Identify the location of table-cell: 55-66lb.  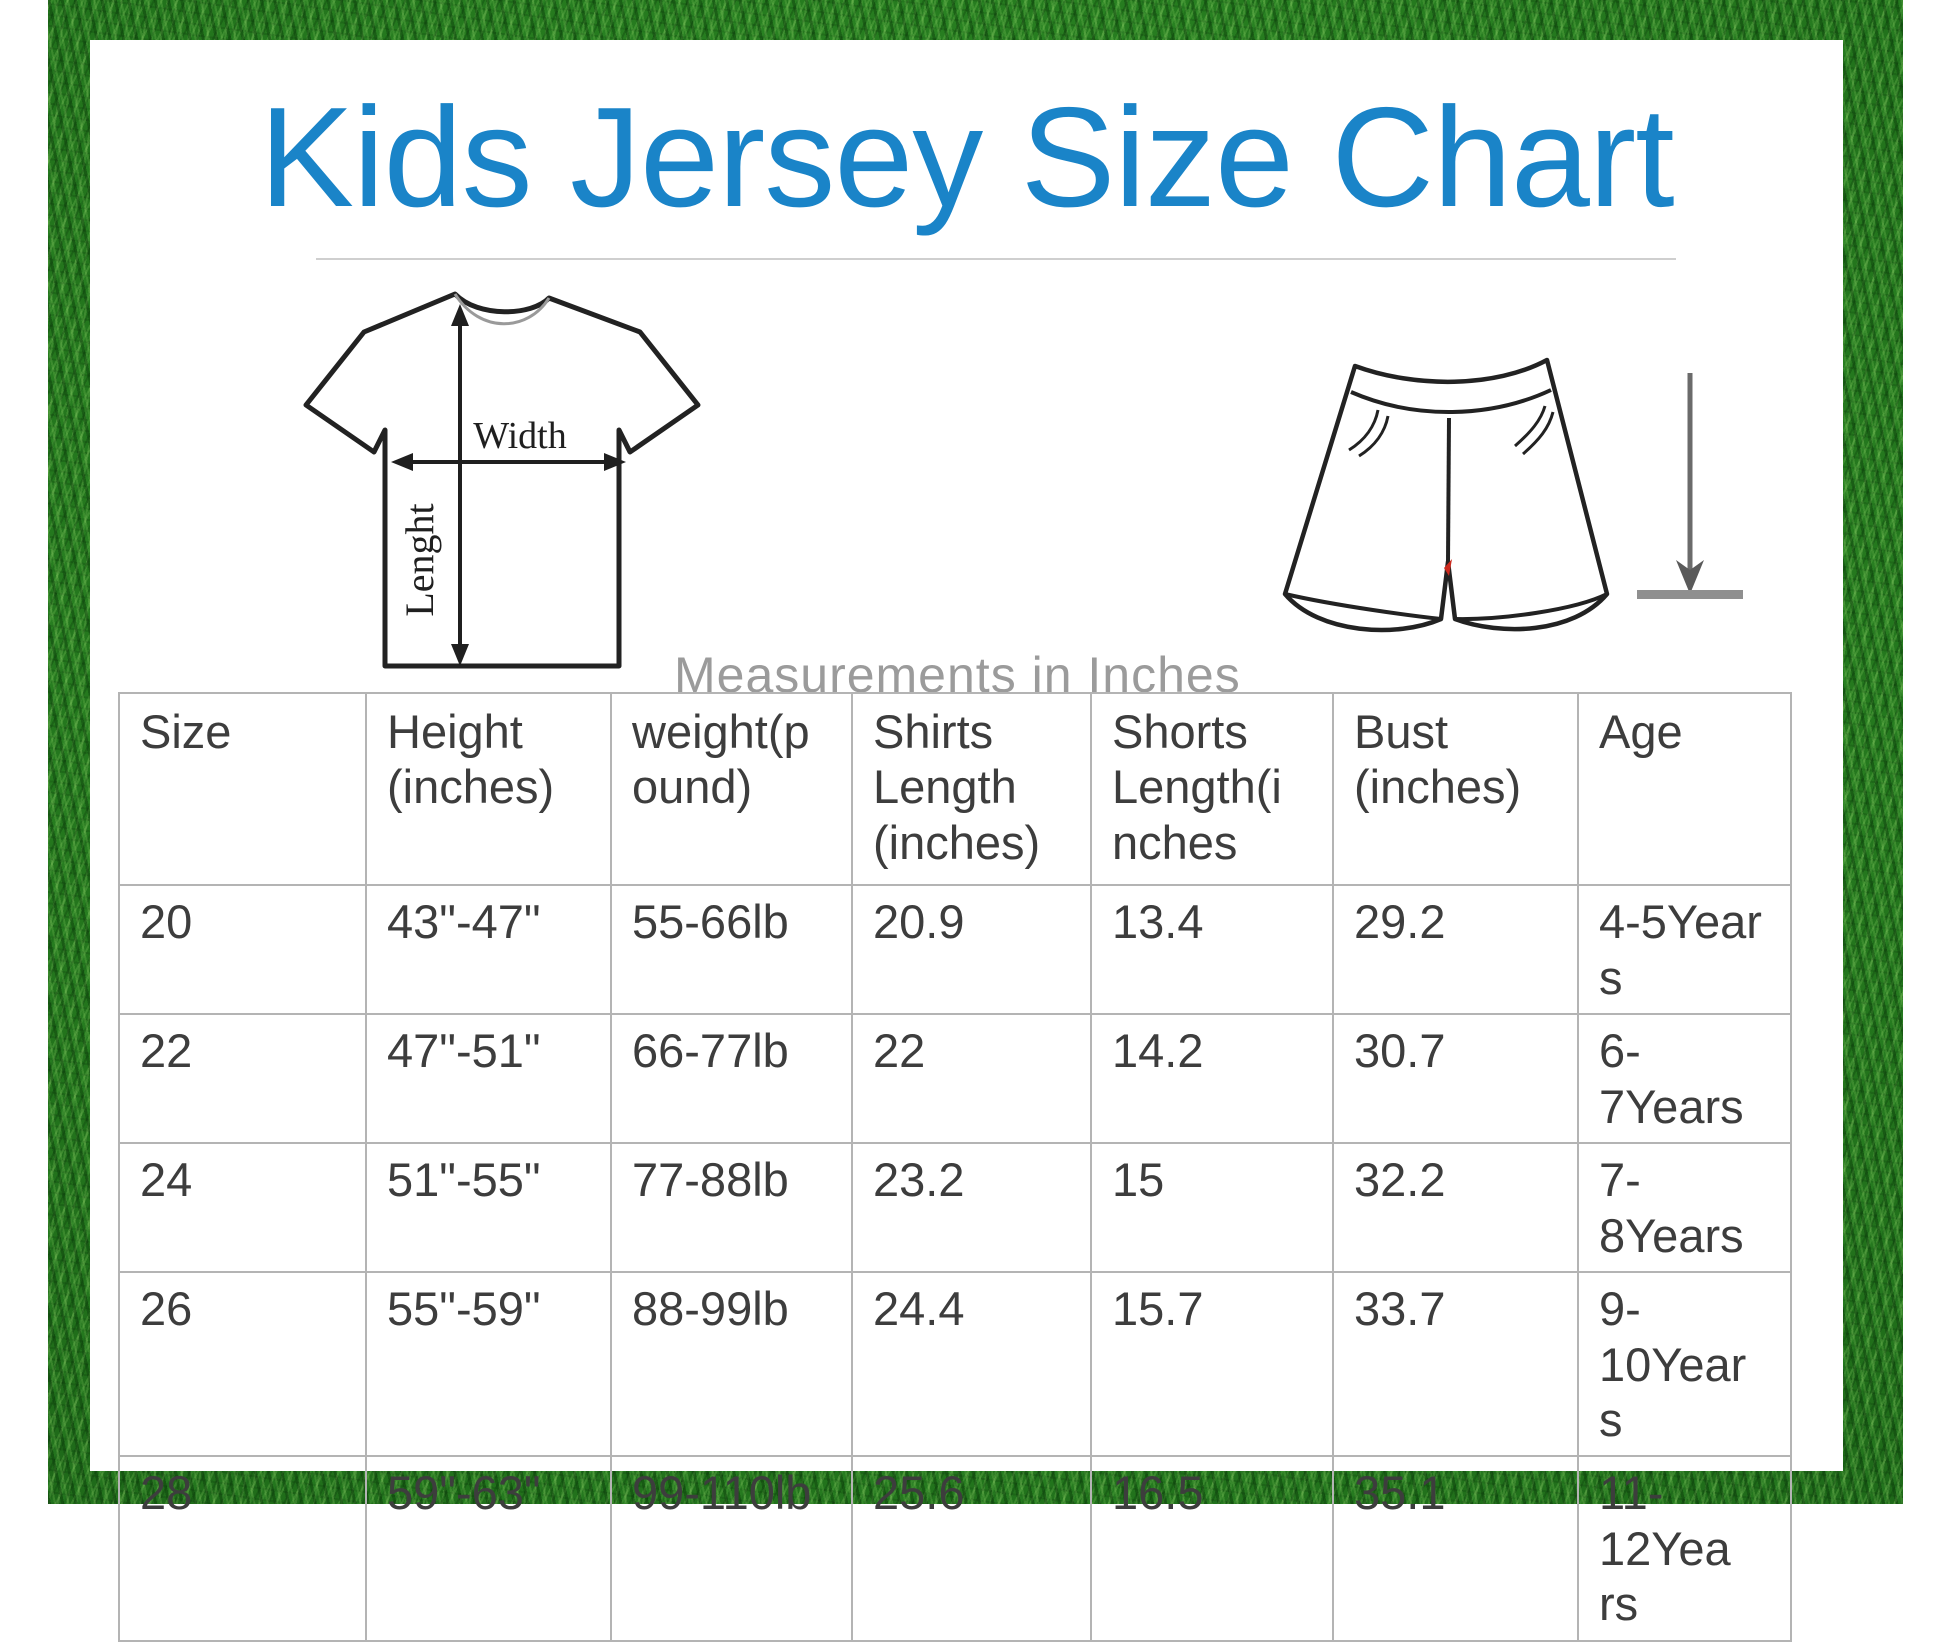
(731, 950).